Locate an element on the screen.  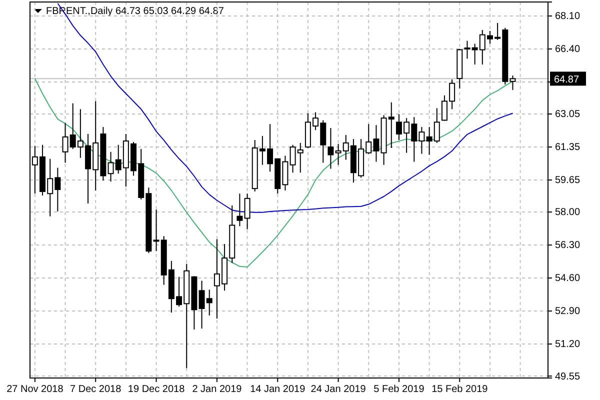
y-tick-label: 54.60 is located at coordinates (567, 278).